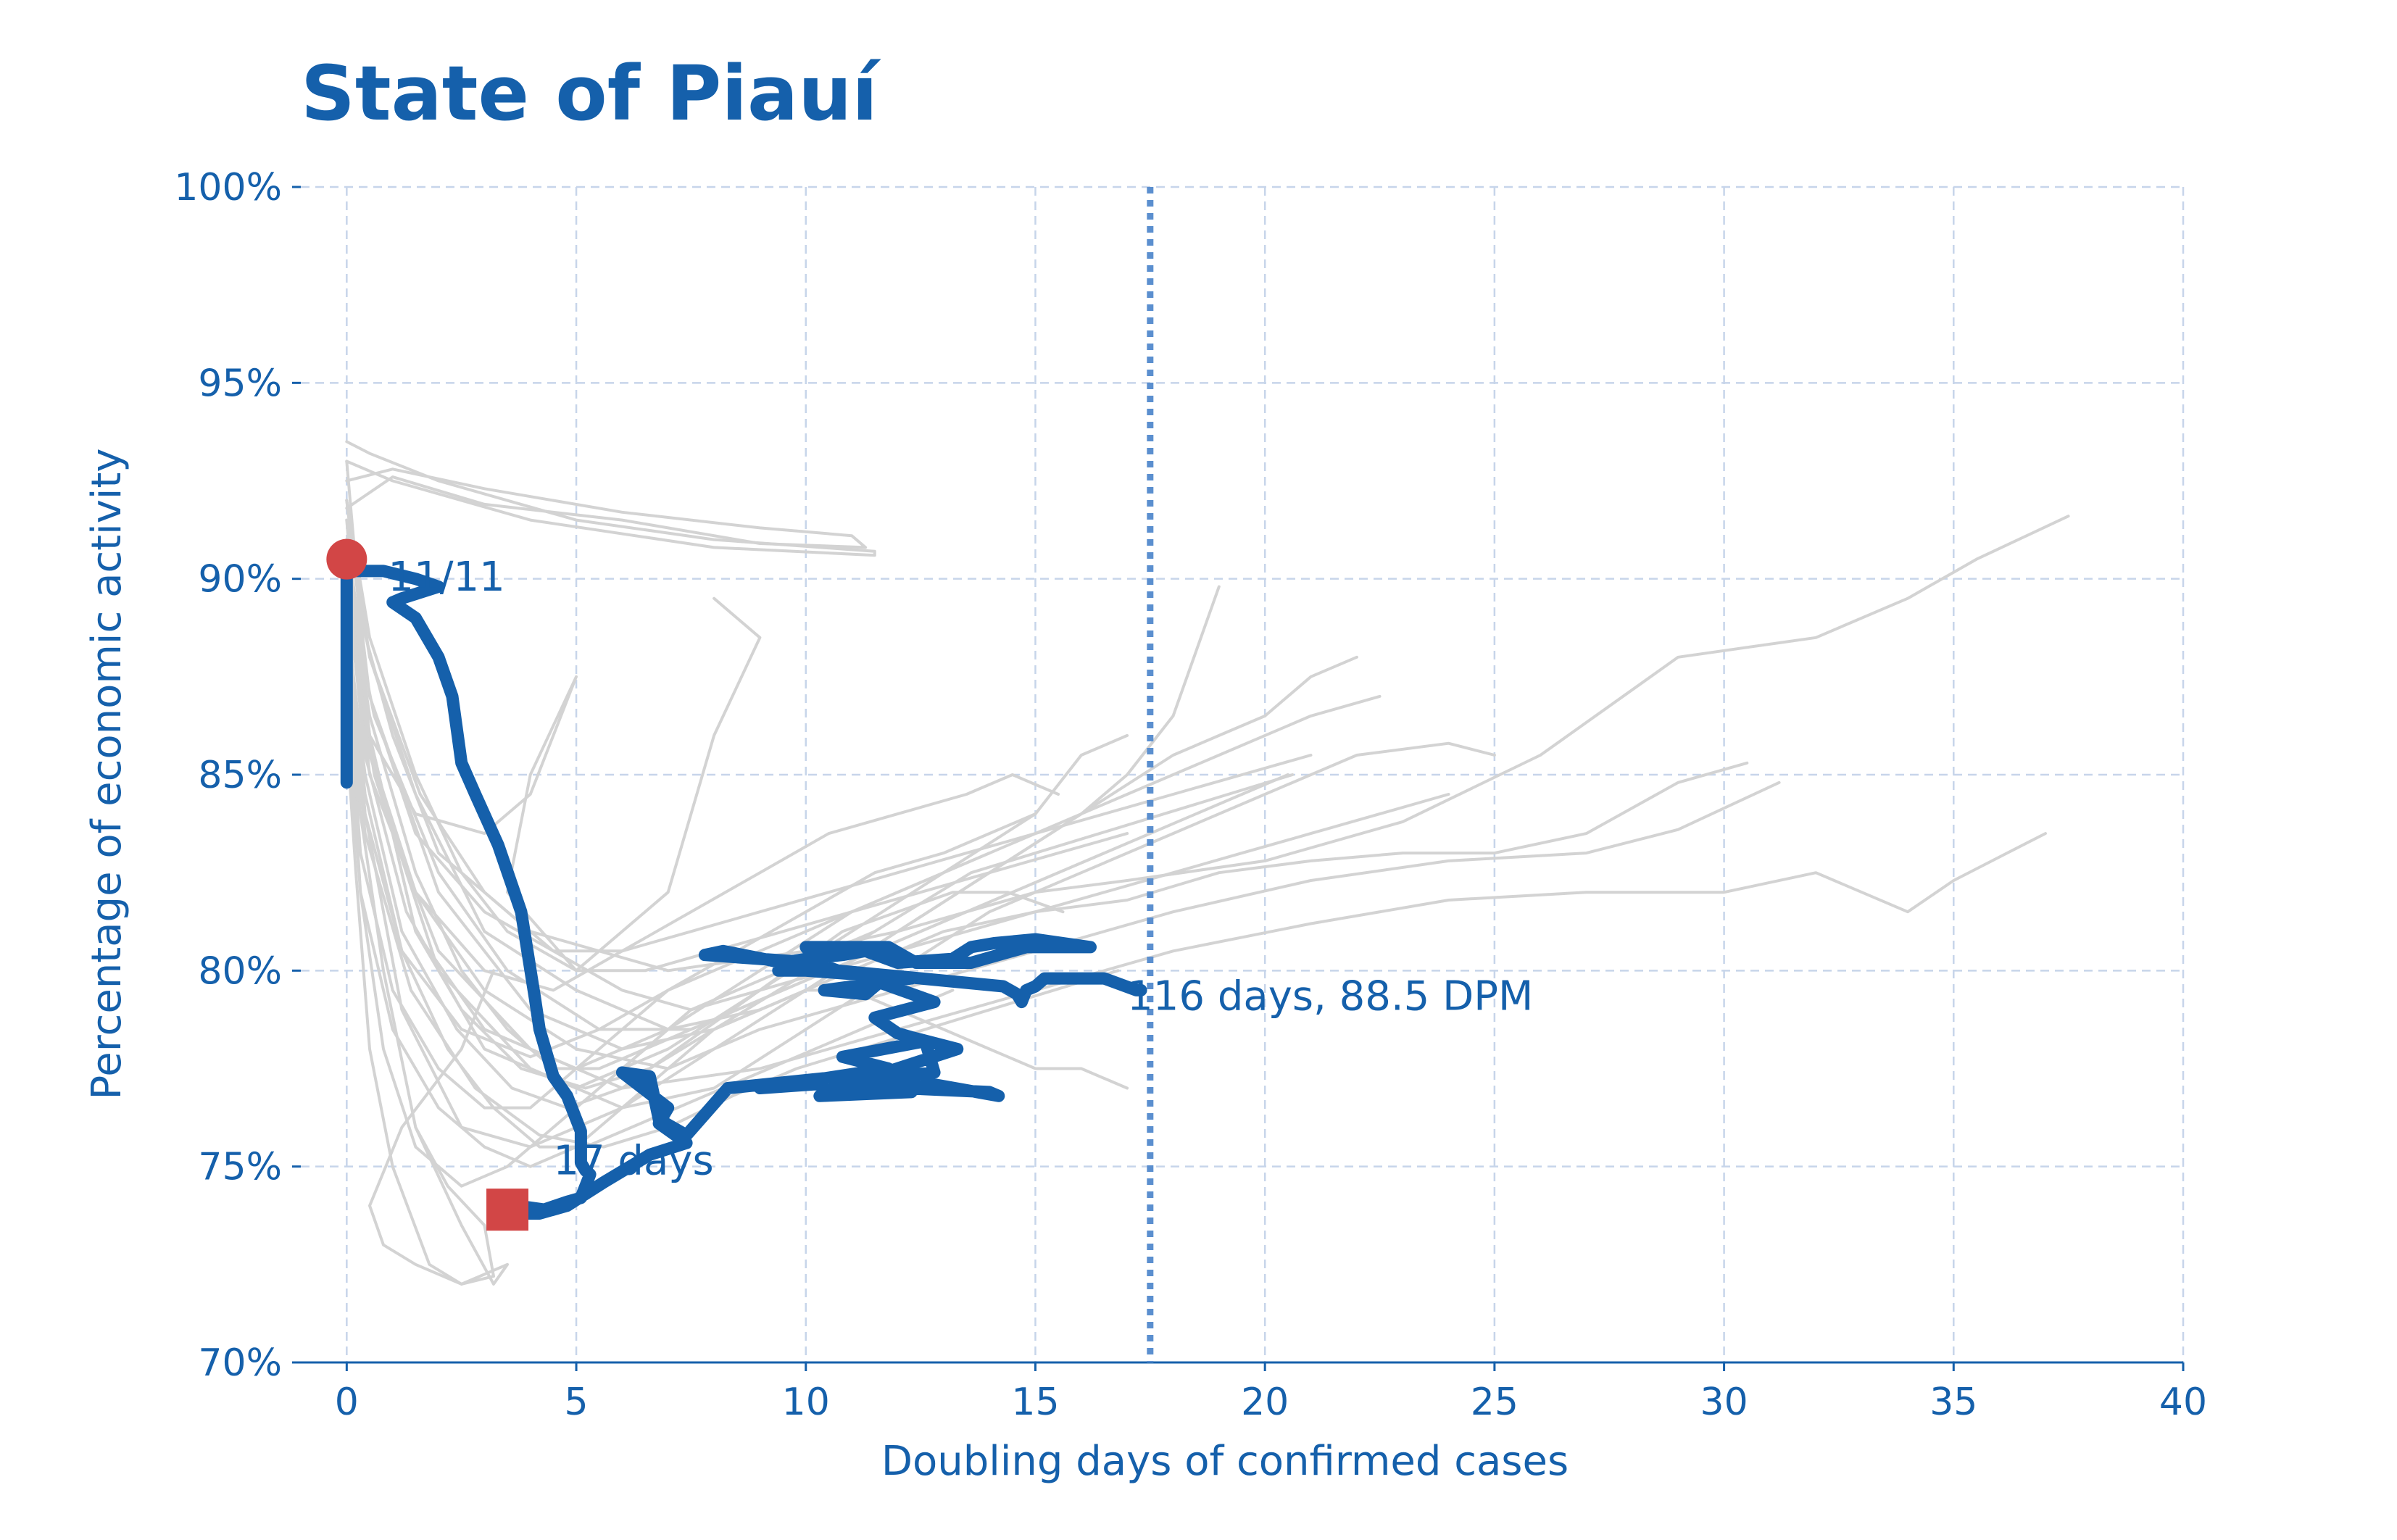 The height and width of the screenshot is (1540, 2397). What do you see at coordinates (240, 383) in the screenshot?
I see `y-tick-label: 95%` at bounding box center [240, 383].